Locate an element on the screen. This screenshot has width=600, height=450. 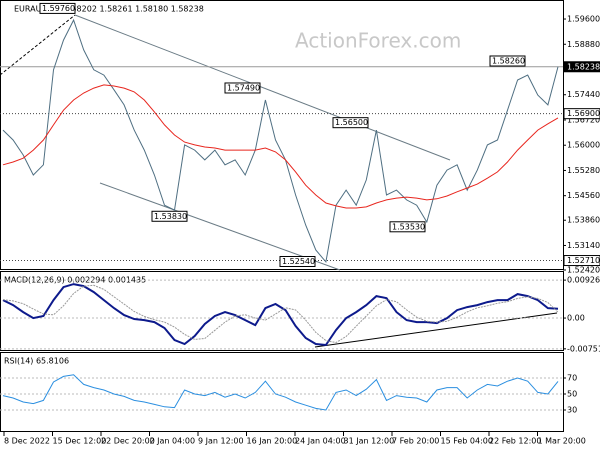
x-tick-label: 22 Dec 20:00 is located at coordinates (128, 441).